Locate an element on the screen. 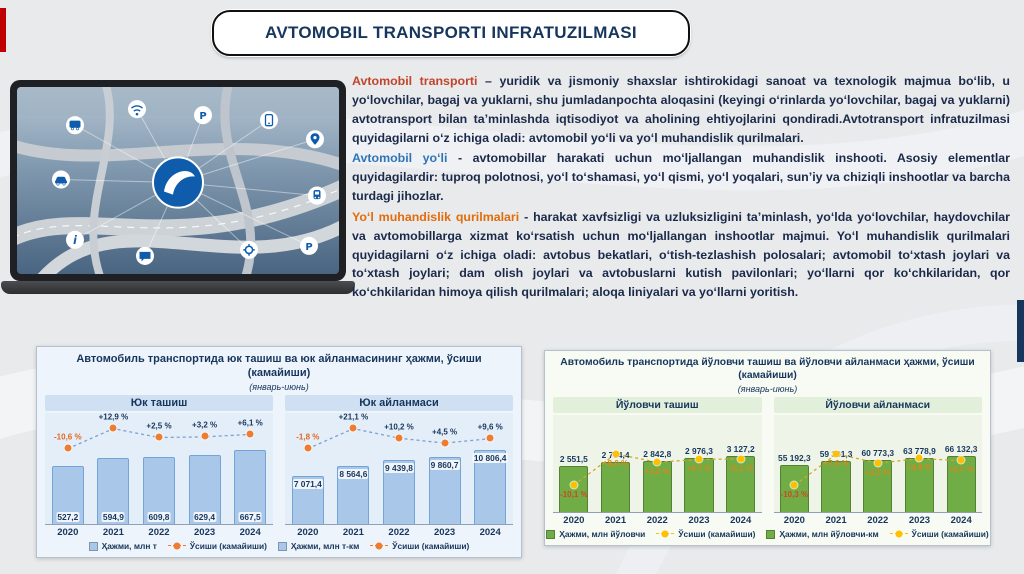 The image size is (1024, 574). growth-label: +4,7 % is located at coordinates (699, 469).